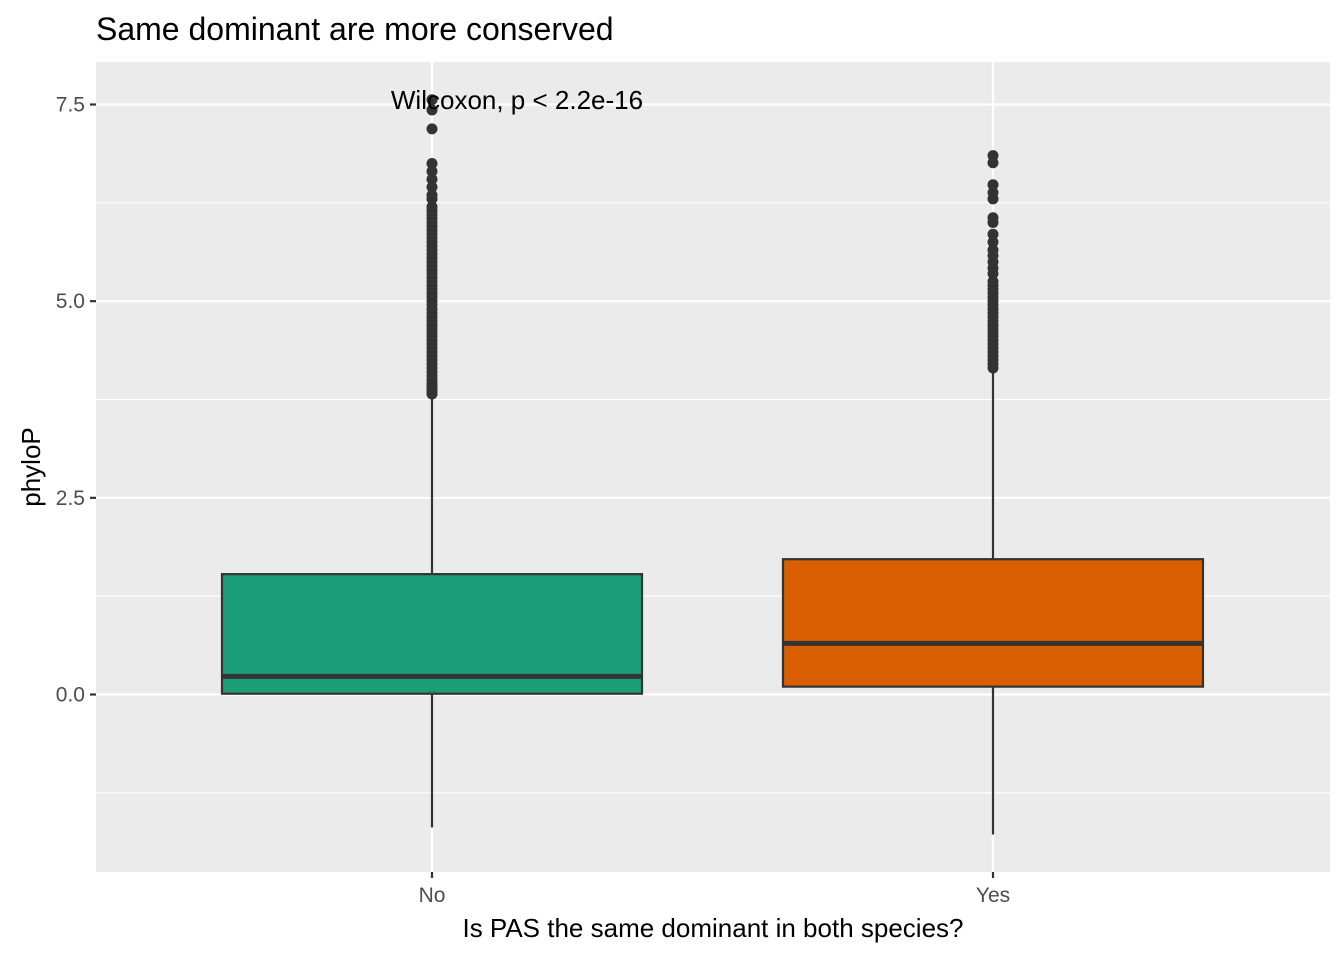 This screenshot has width=1344, height=960. I want to click on y-tick-label: 7.5, so click(70, 105).